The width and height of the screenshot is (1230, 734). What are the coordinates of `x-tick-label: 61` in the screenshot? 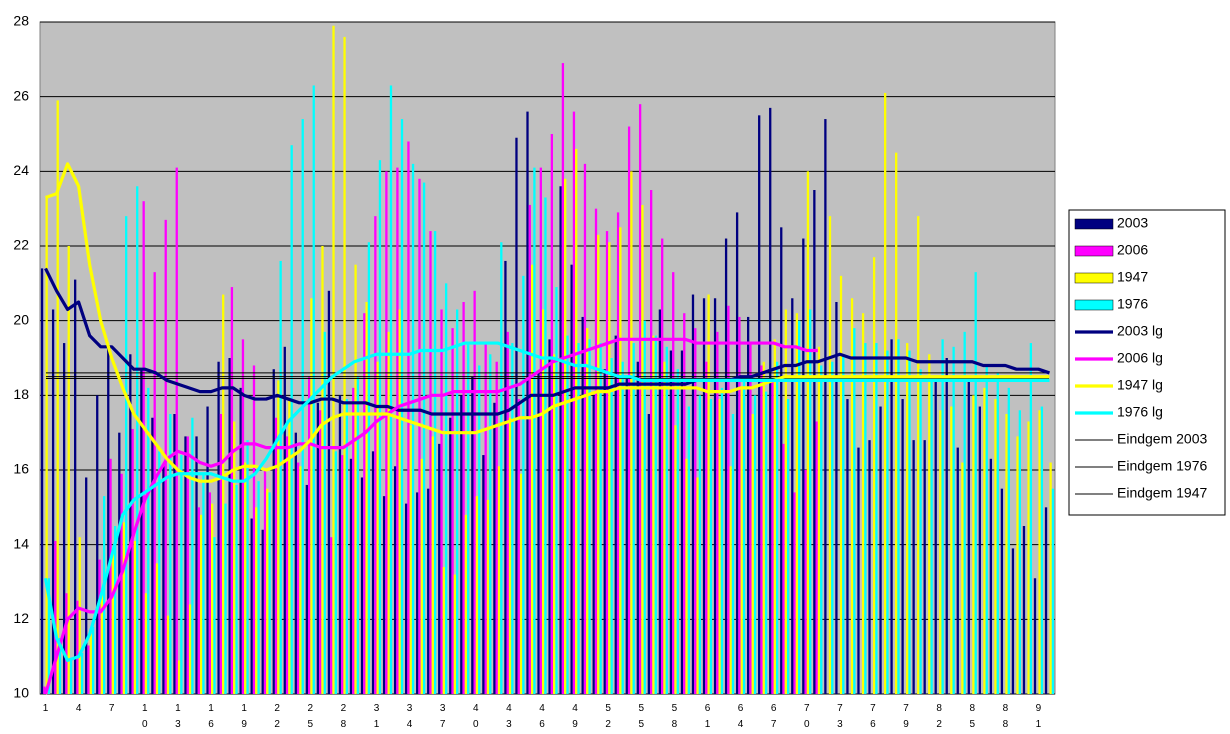 It's located at (707, 716).